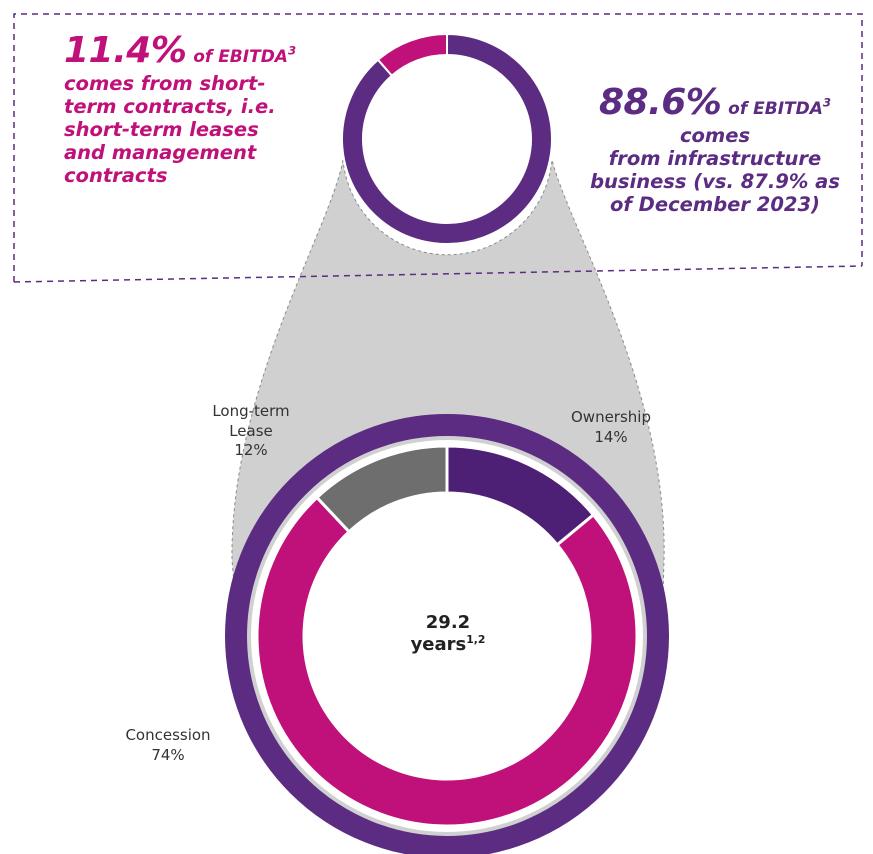  What do you see at coordinates (611, 417) in the screenshot?
I see `slice-label-name: Ownership` at bounding box center [611, 417].